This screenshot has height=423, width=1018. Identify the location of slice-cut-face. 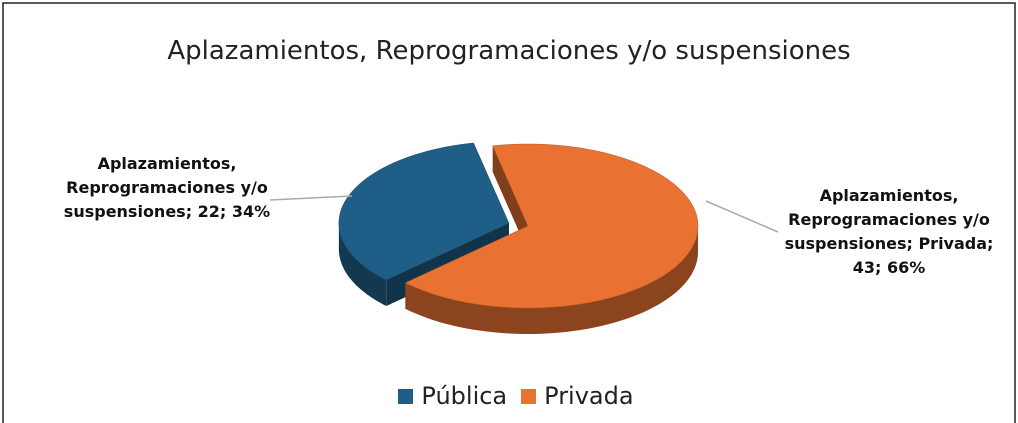
(510, 198).